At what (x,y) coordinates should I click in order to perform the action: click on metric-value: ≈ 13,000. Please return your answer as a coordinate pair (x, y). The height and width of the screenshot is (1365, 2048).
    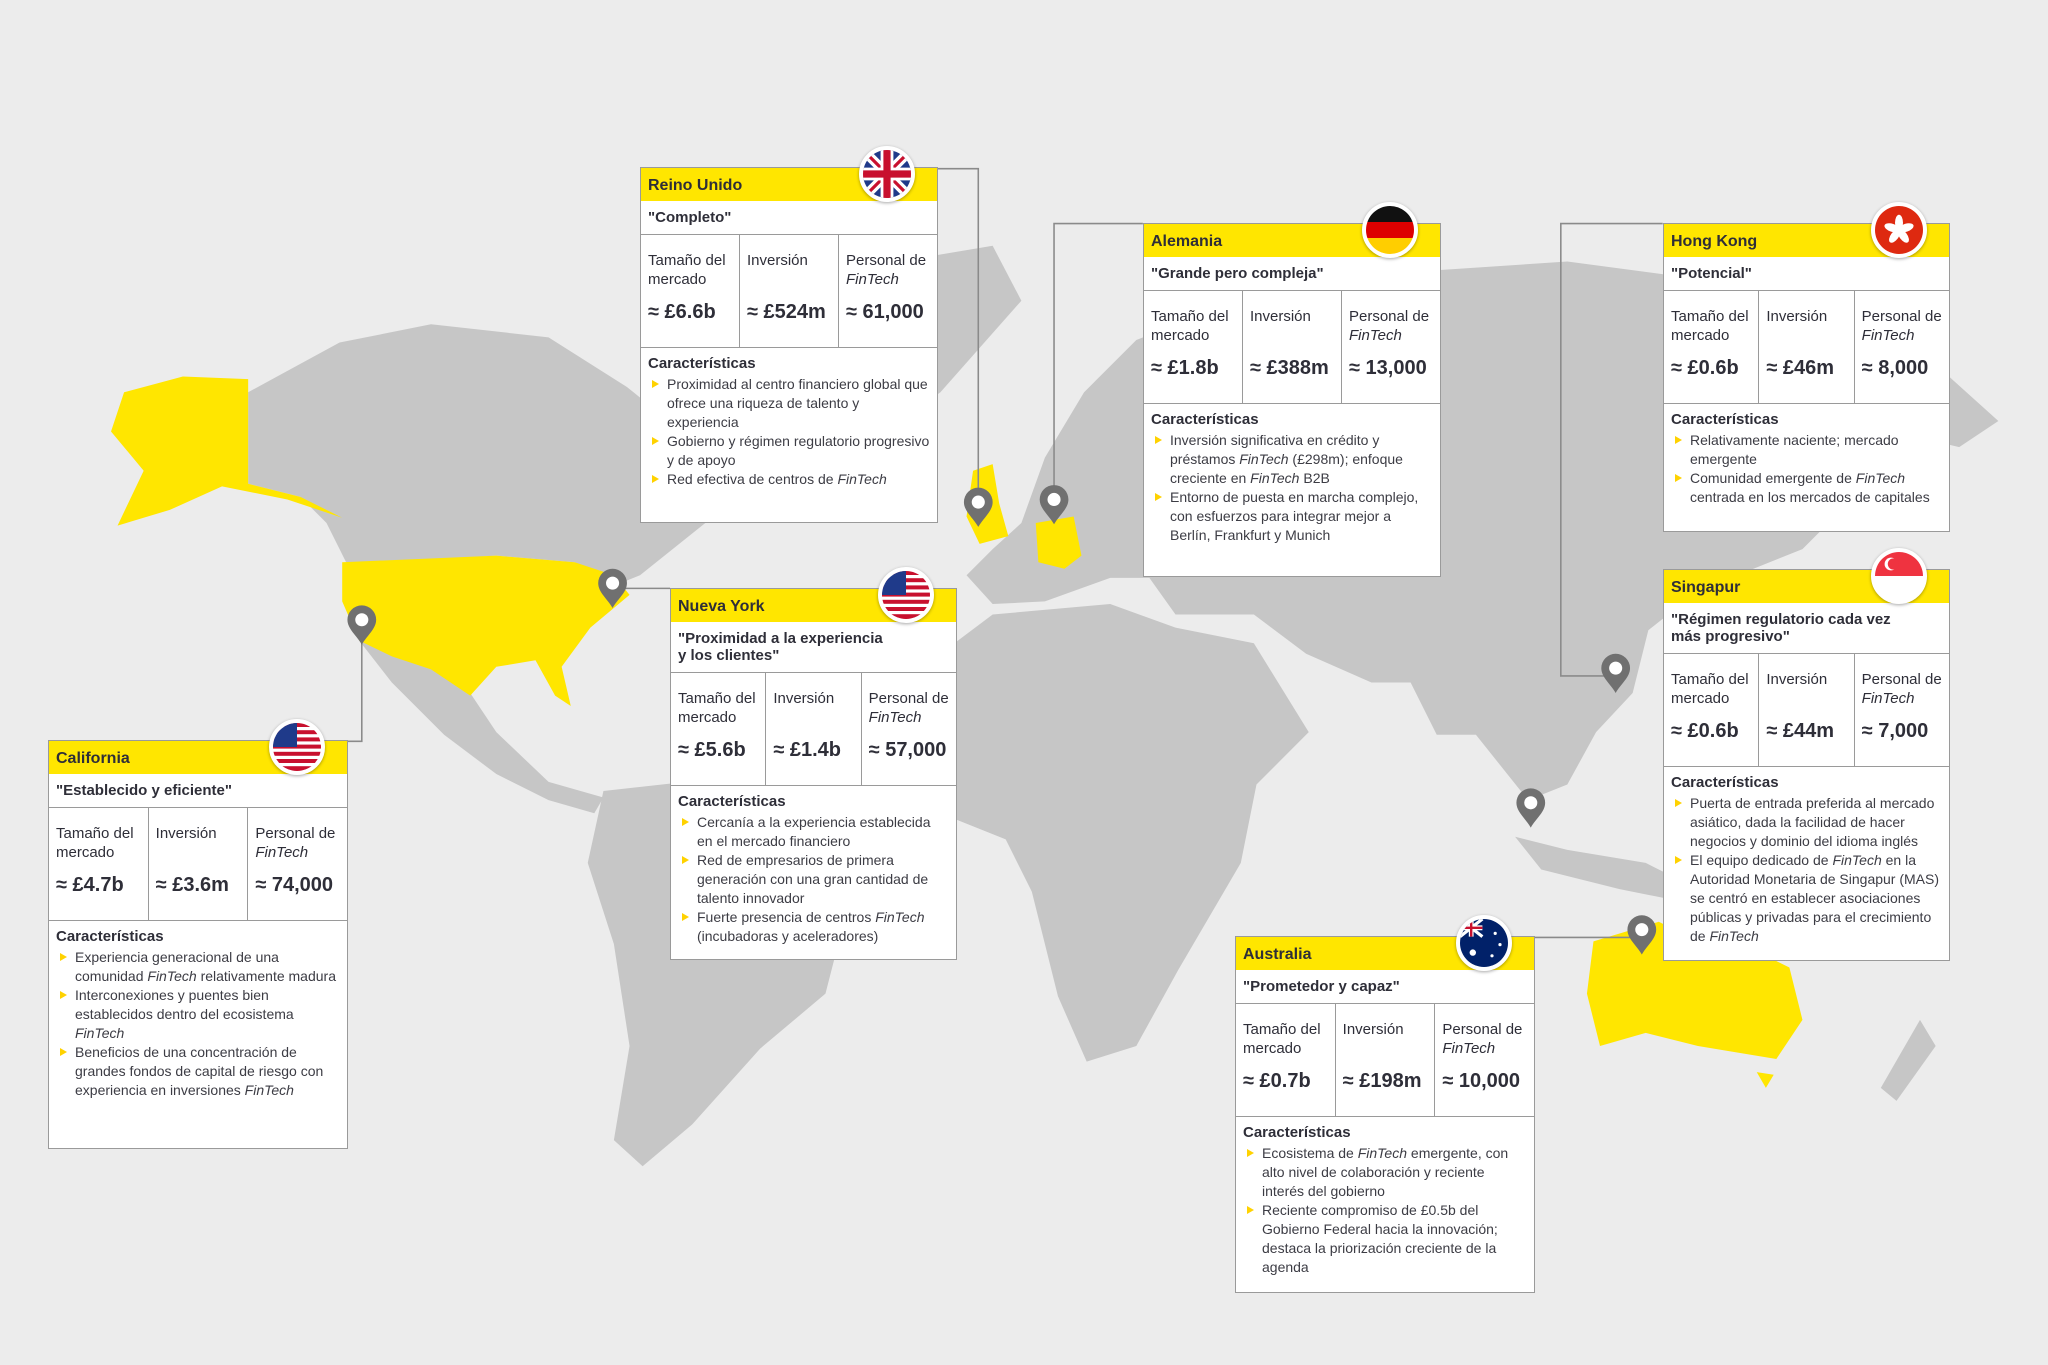
    Looking at the image, I should click on (1388, 368).